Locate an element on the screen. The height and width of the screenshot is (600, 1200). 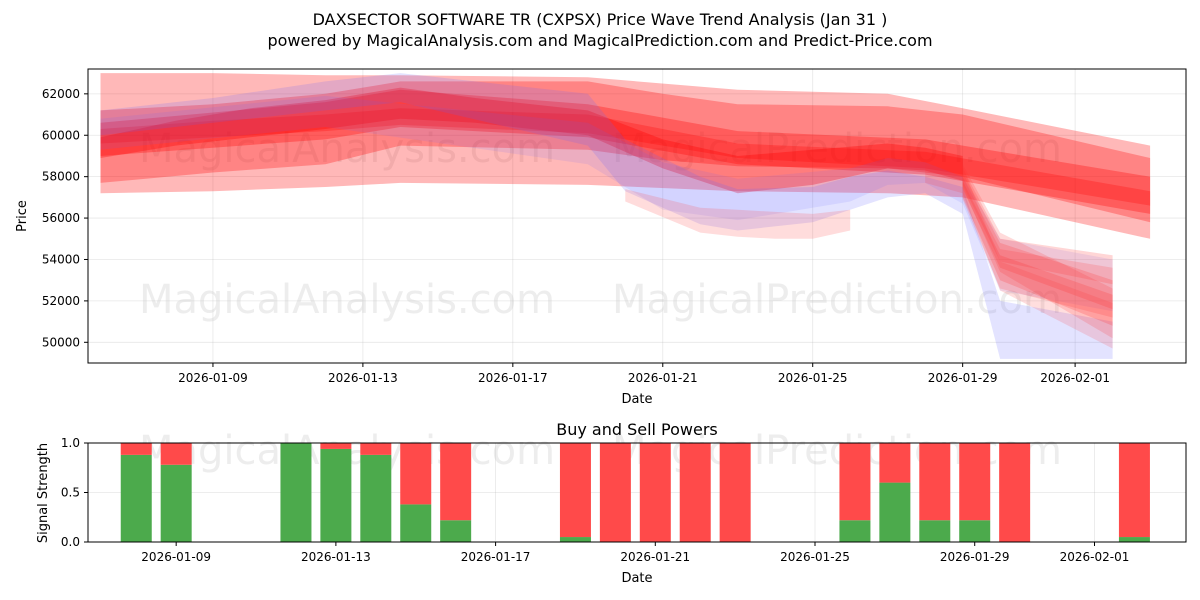
signal-x-tick-label: 2026-01-09 is located at coordinates (176, 557).